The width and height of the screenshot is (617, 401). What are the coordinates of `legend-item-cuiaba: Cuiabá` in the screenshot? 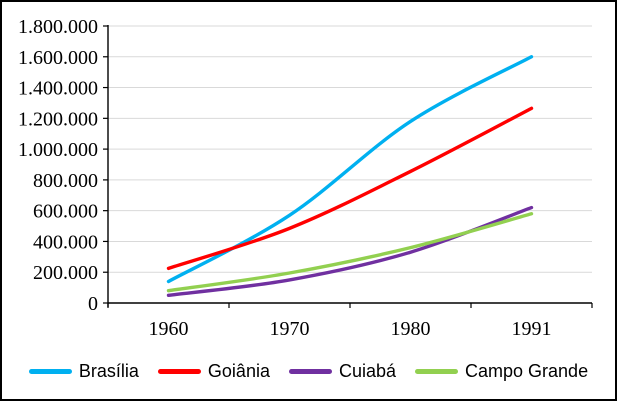 It's located at (342, 371).